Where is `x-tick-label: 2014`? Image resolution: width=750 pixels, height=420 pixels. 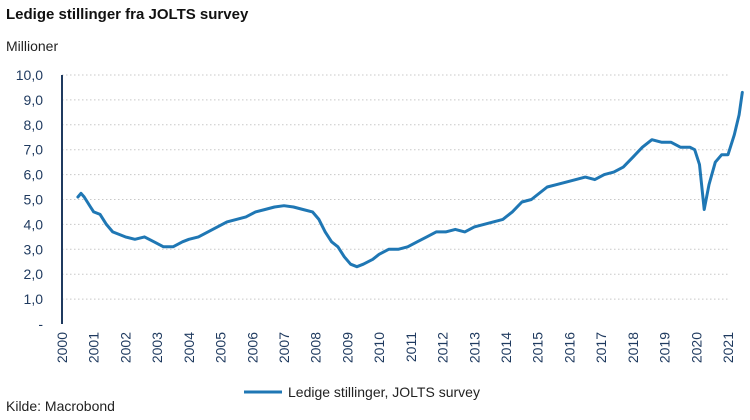 x-tick-label: 2014 is located at coordinates (506, 347).